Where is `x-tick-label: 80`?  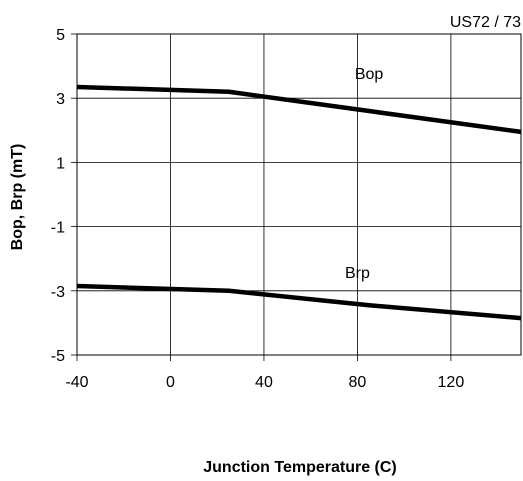
x-tick-label: 80 is located at coordinates (358, 382).